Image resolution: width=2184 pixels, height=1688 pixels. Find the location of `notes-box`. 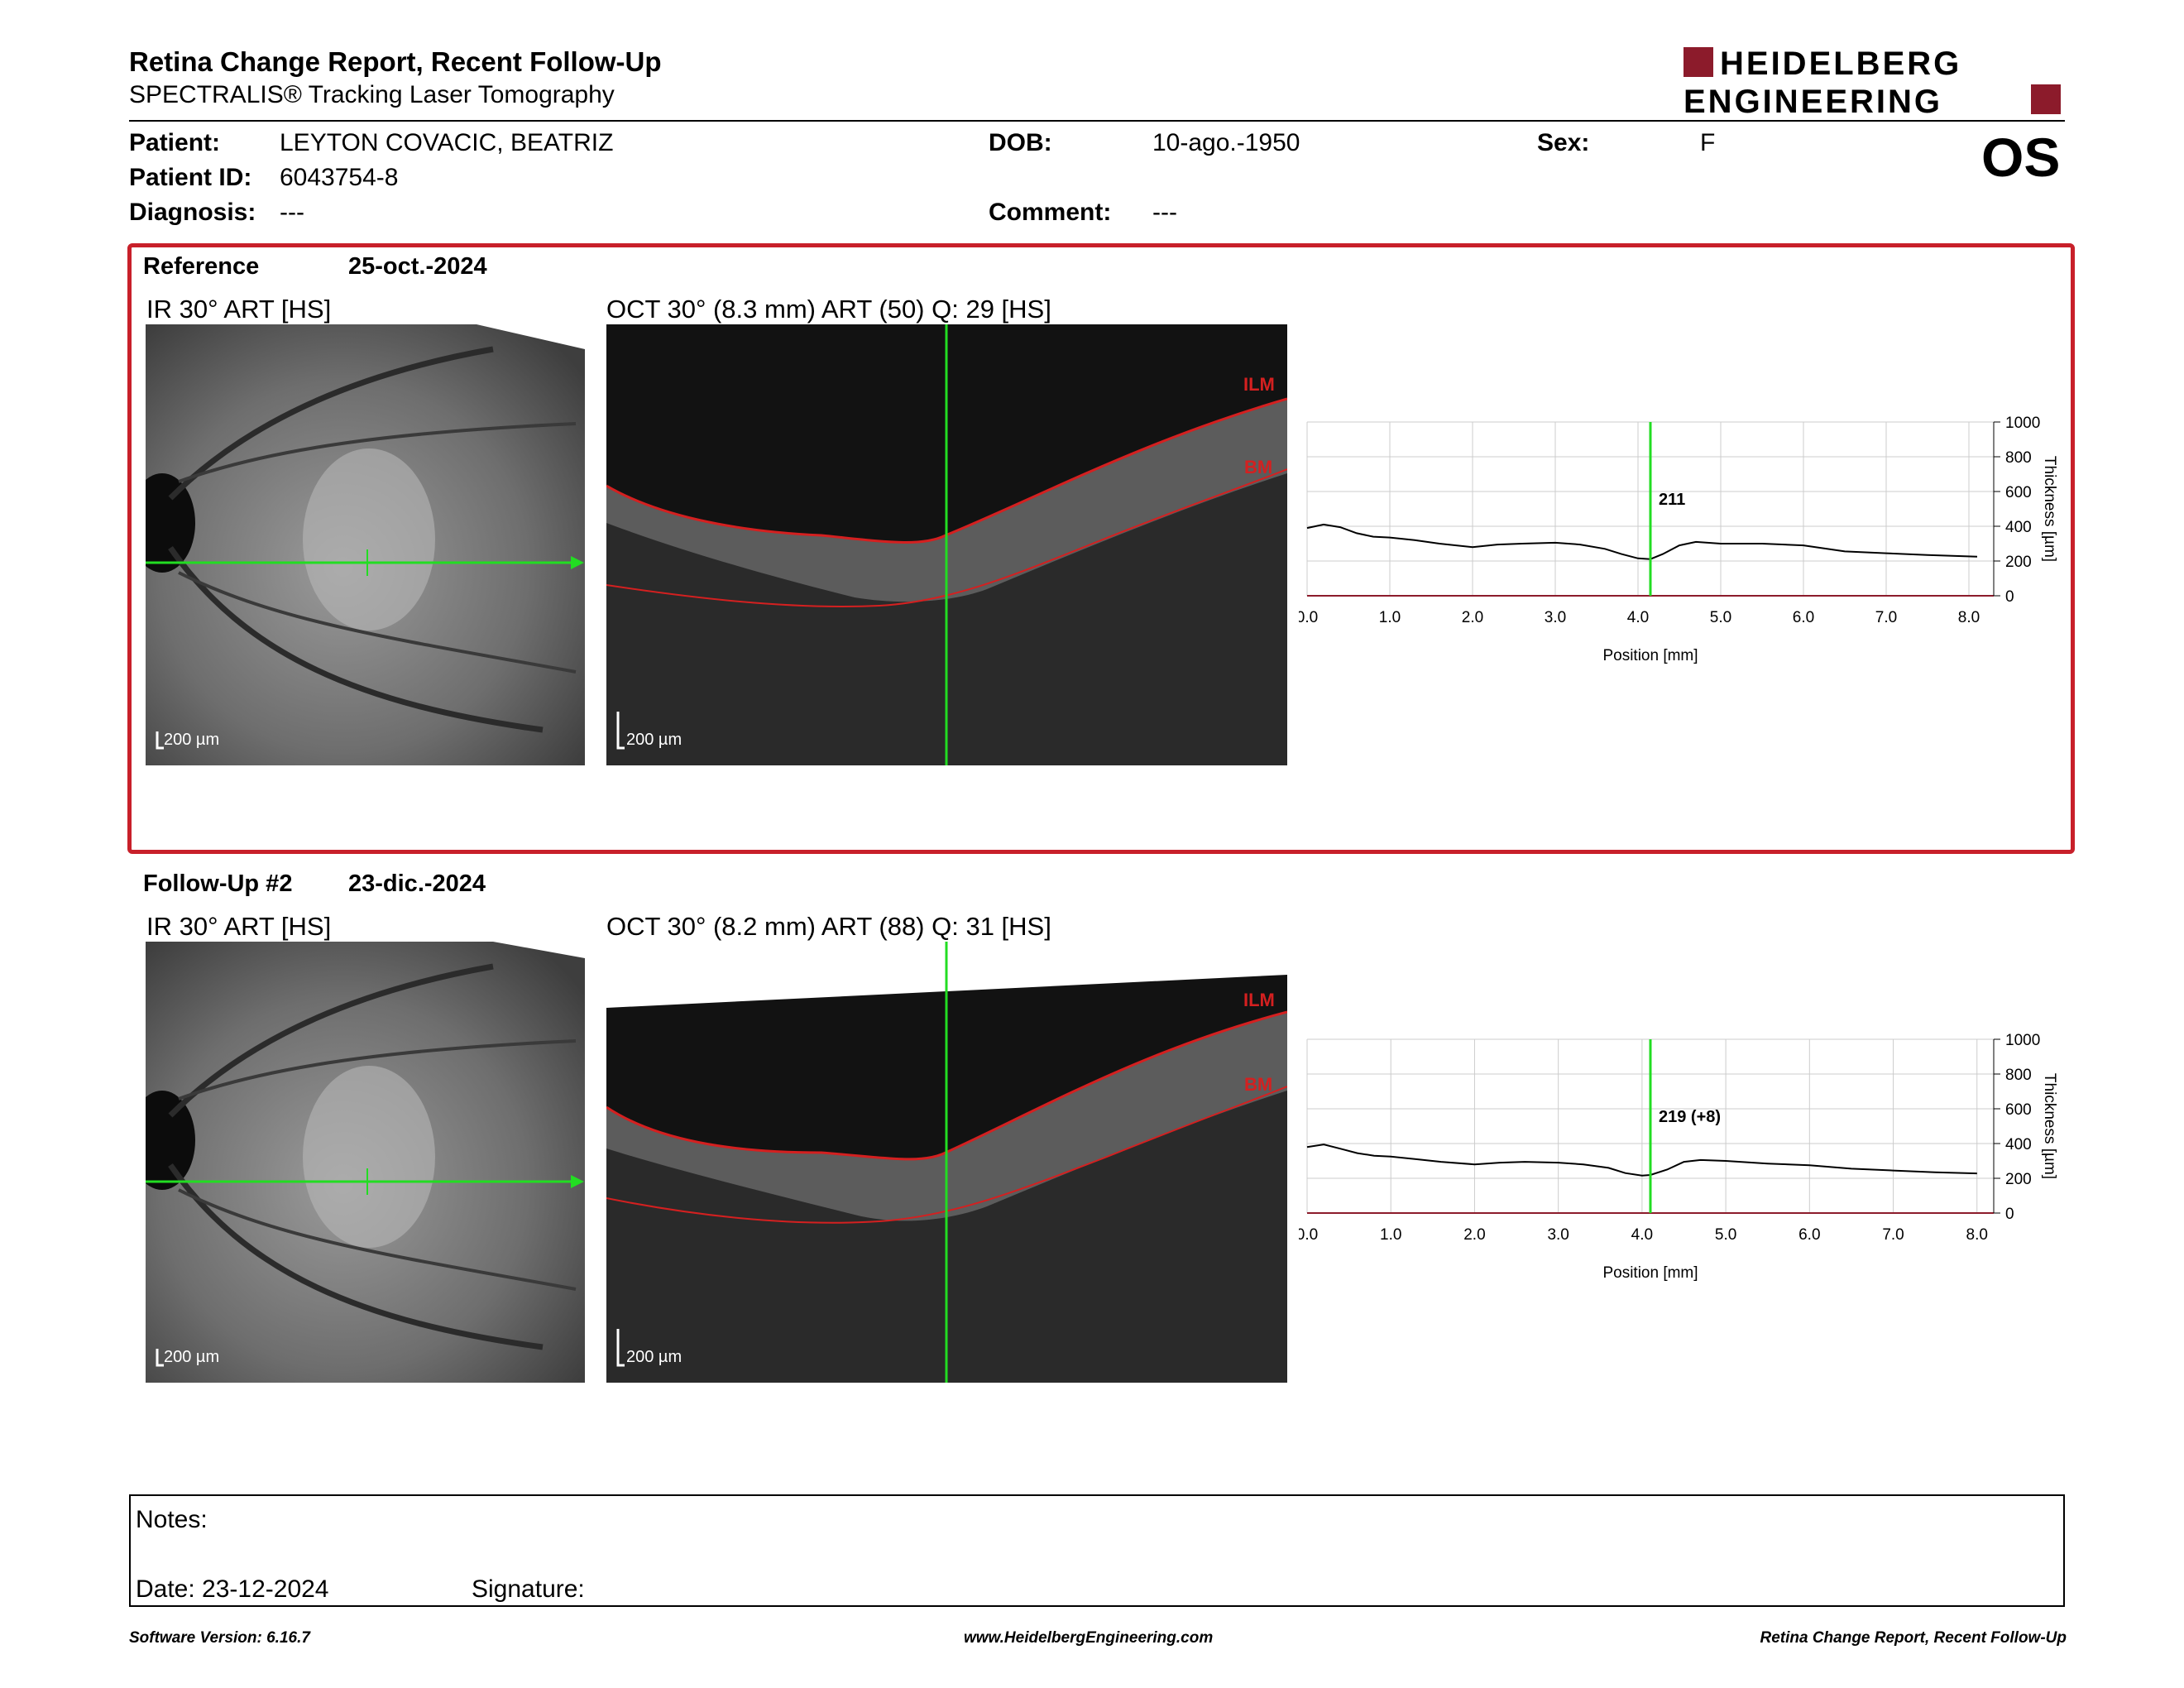

notes-box is located at coordinates (1097, 1550).